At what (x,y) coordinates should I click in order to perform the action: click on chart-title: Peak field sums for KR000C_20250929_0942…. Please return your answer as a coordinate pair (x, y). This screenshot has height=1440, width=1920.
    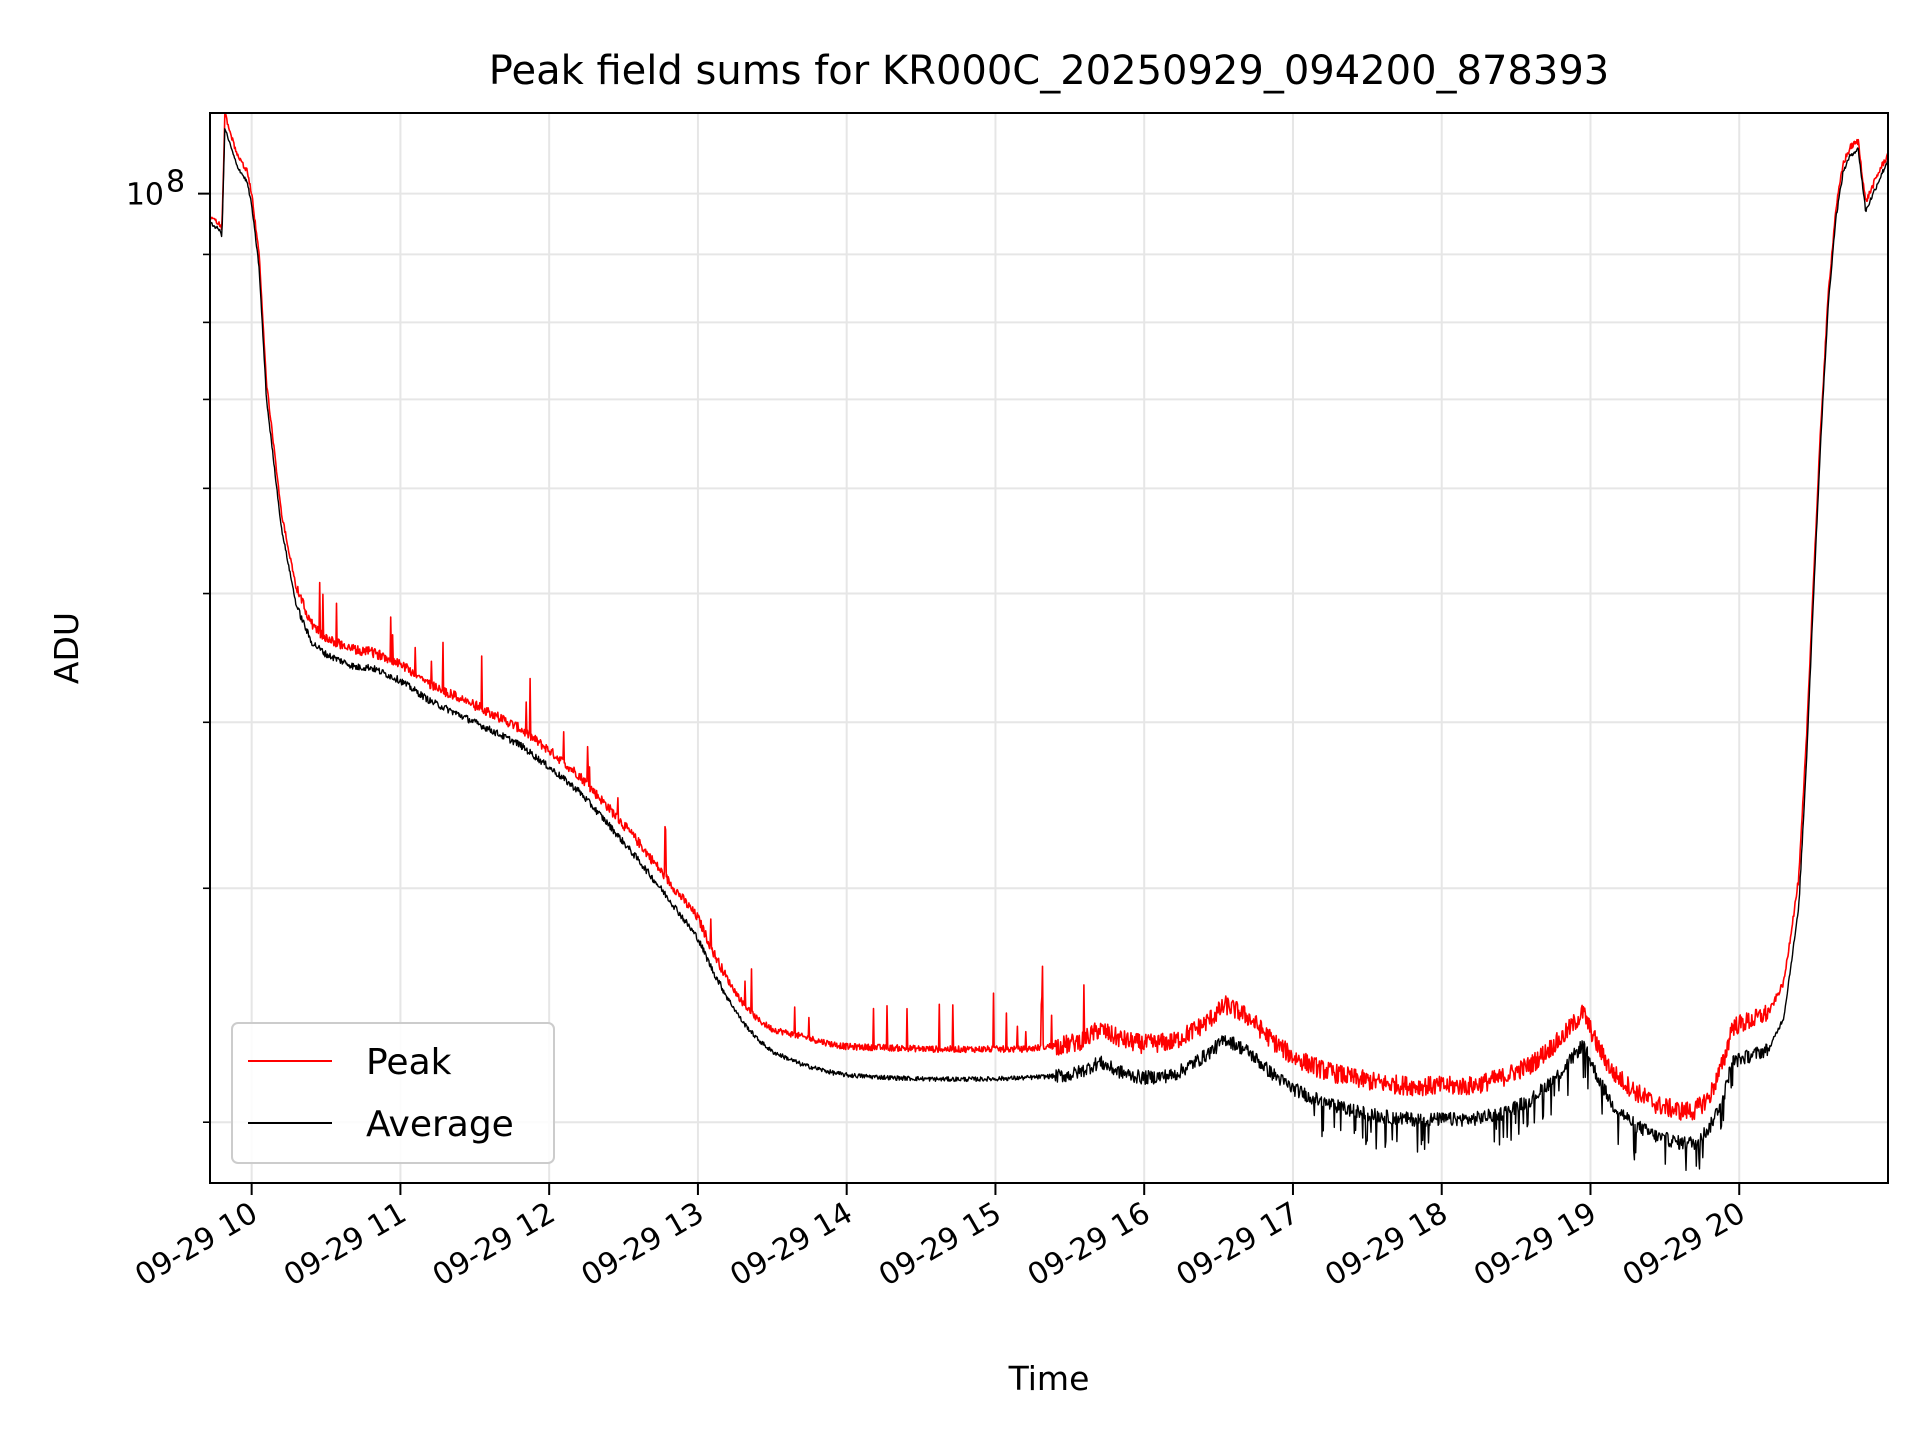
    Looking at the image, I should click on (1049, 71).